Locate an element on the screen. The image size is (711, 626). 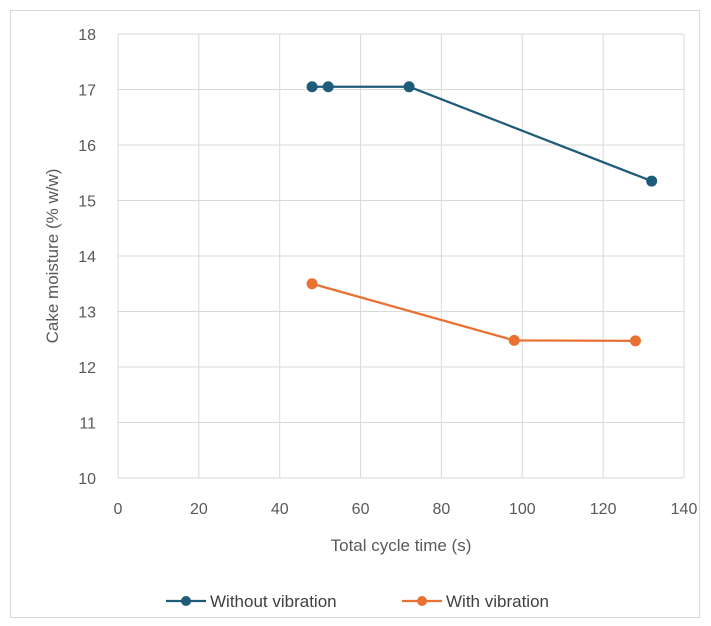
x-tick-label: 120 is located at coordinates (603, 509).